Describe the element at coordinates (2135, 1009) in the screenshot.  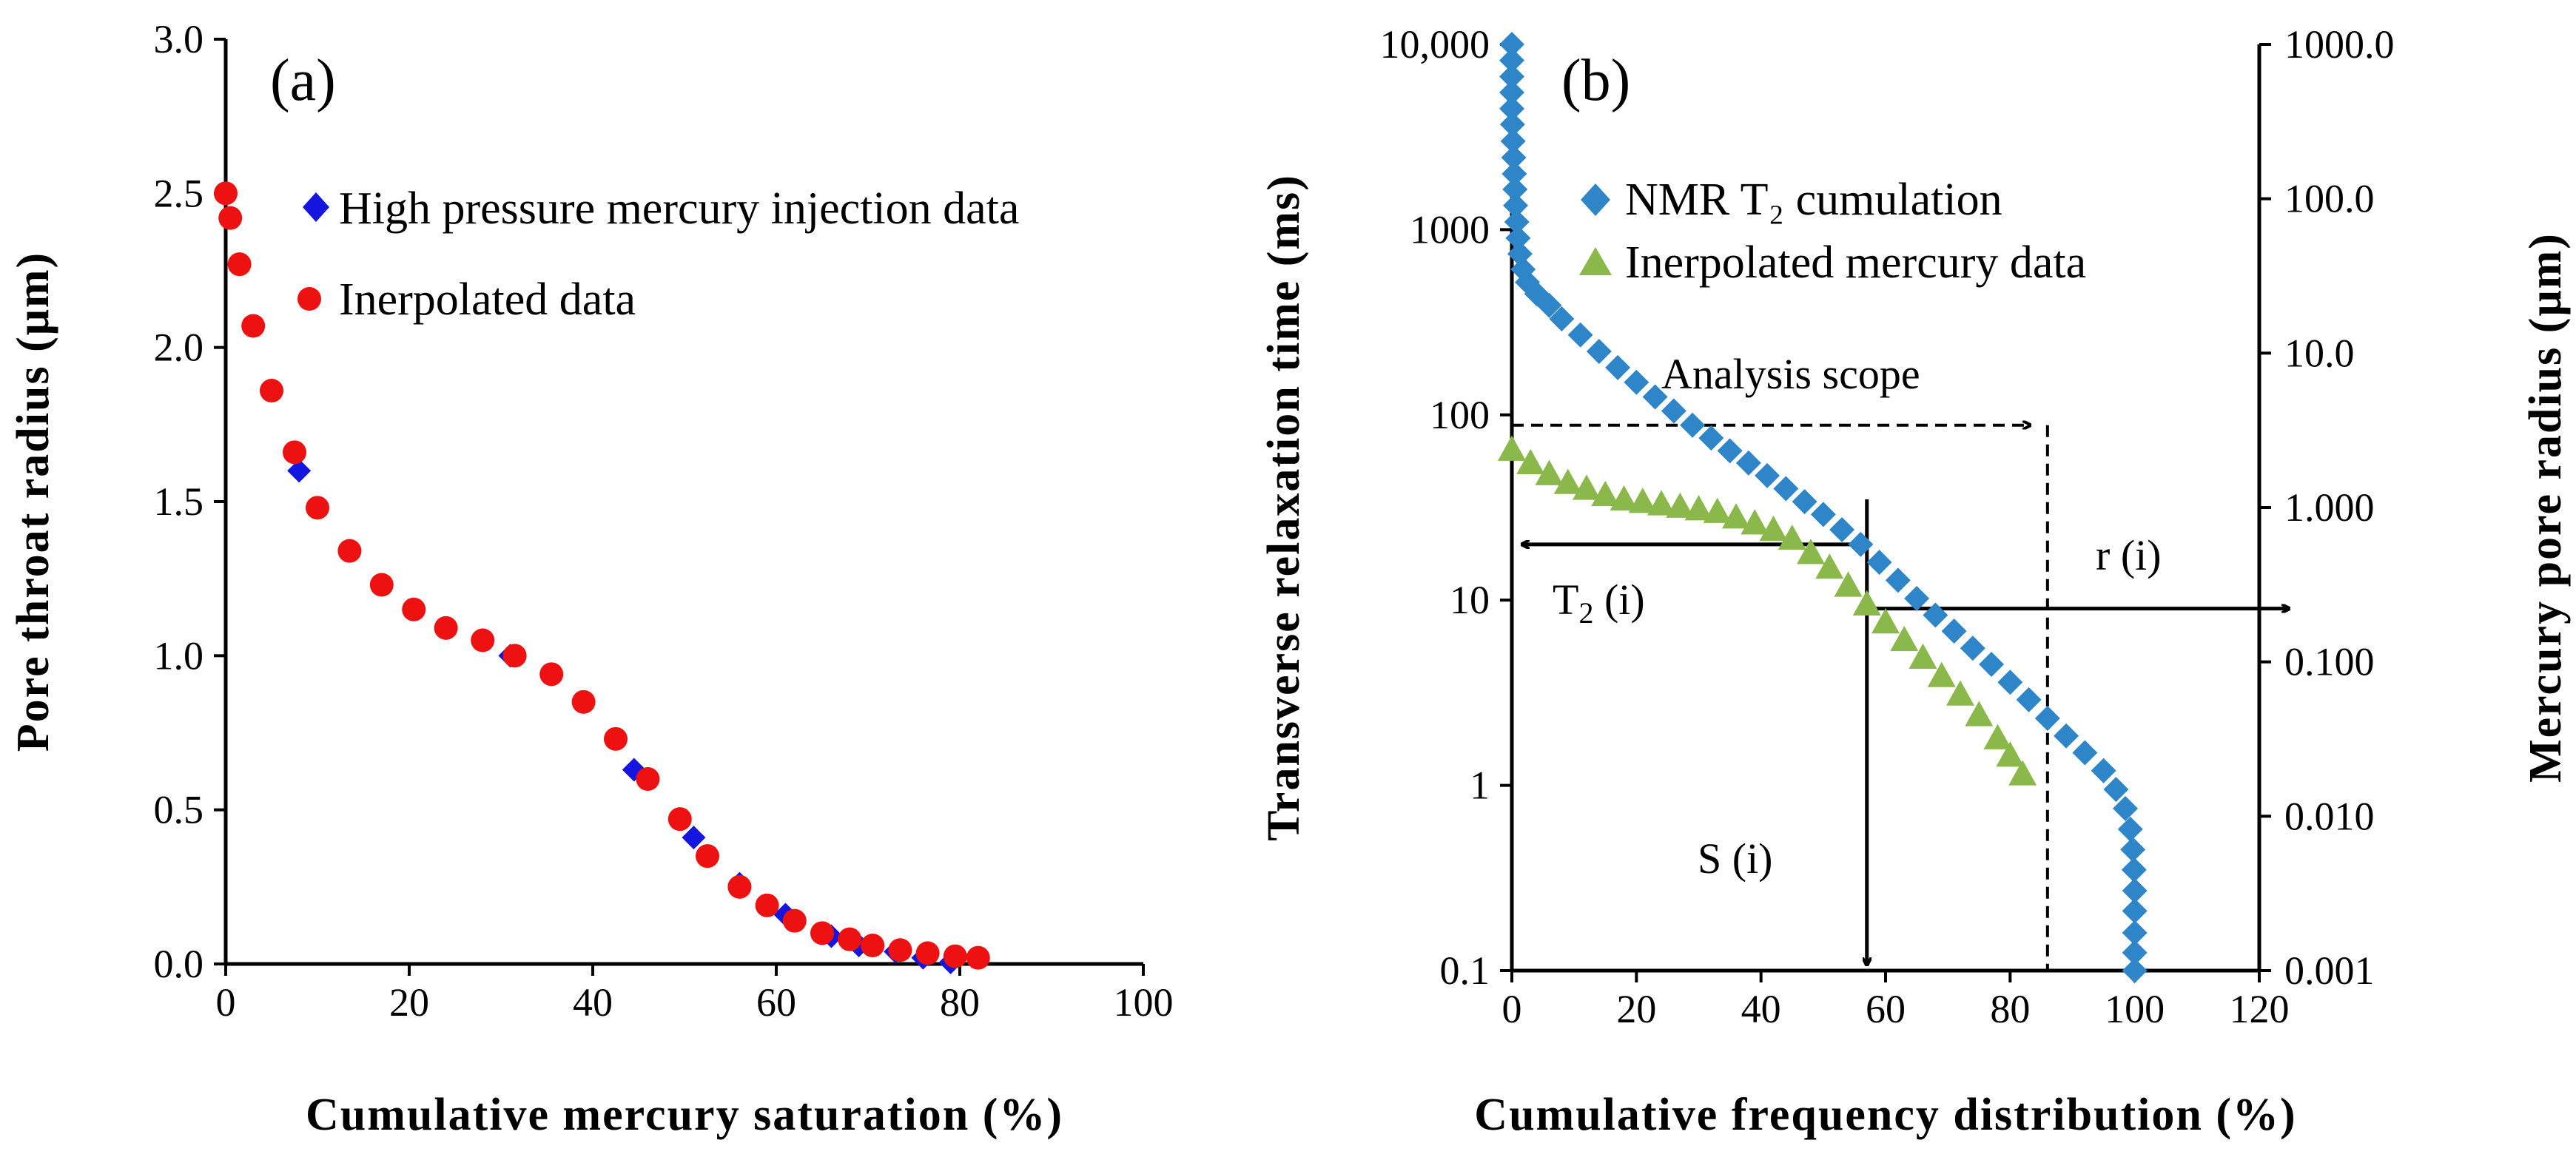
I see `b-x-tick-label: 100` at that location.